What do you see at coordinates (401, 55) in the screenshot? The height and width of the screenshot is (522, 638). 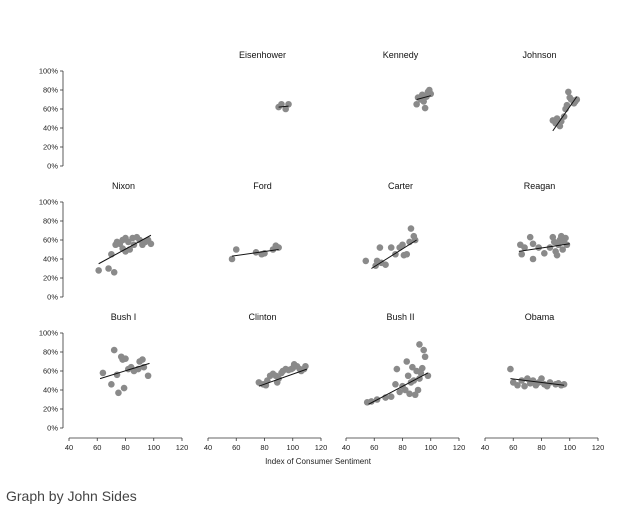 I see `panel-title: Kennedy` at bounding box center [401, 55].